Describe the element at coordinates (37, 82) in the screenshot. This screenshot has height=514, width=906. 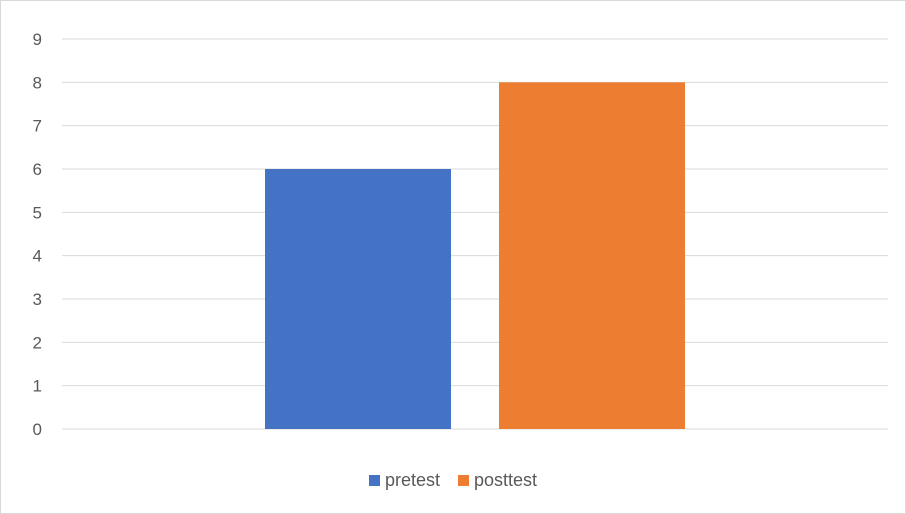
I see `y-tick-label: 8` at that location.